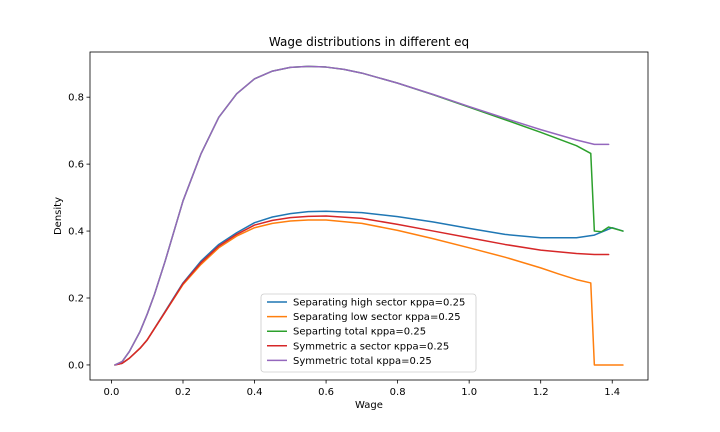  Describe the element at coordinates (369, 405) in the screenshot. I see `x-axis-label: Wage` at that location.